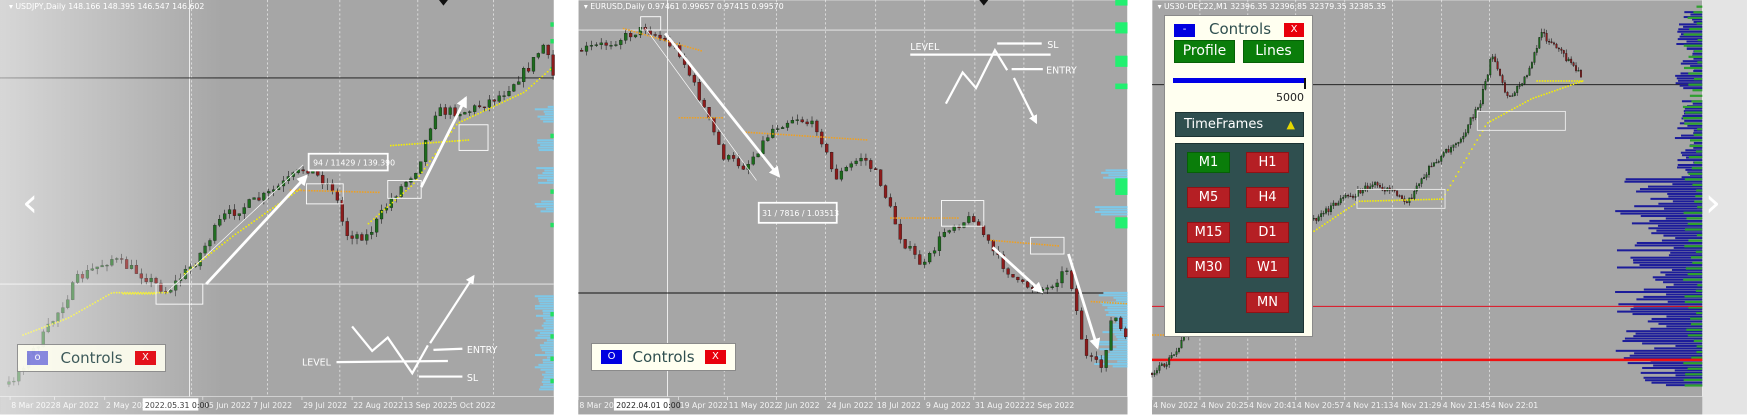  I want to click on channel-line, so click(700, 104).